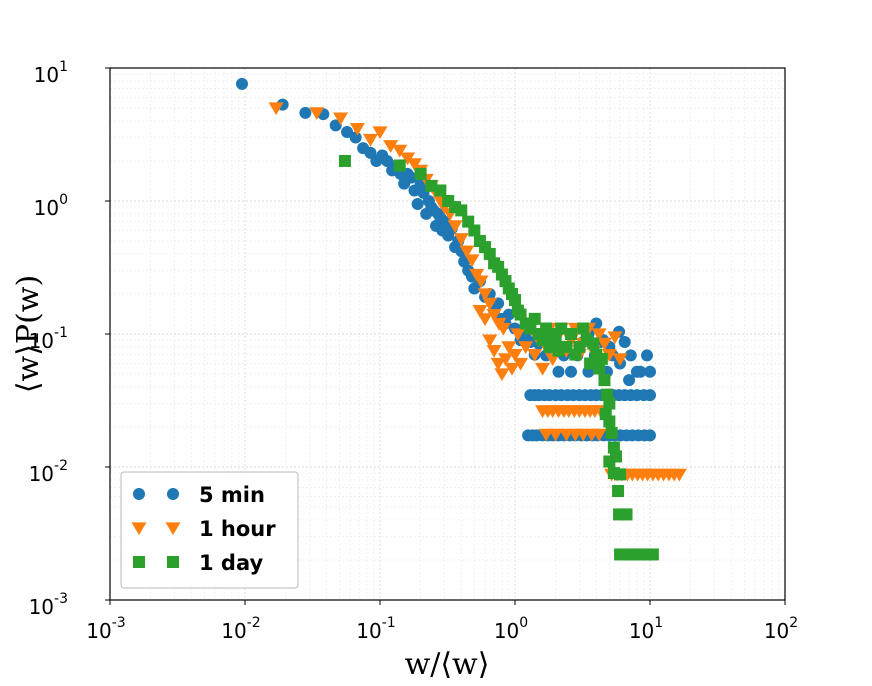 The width and height of the screenshot is (872, 686). Describe the element at coordinates (61, 599) in the screenshot. I see `y-tick-exponent: -3` at that location.